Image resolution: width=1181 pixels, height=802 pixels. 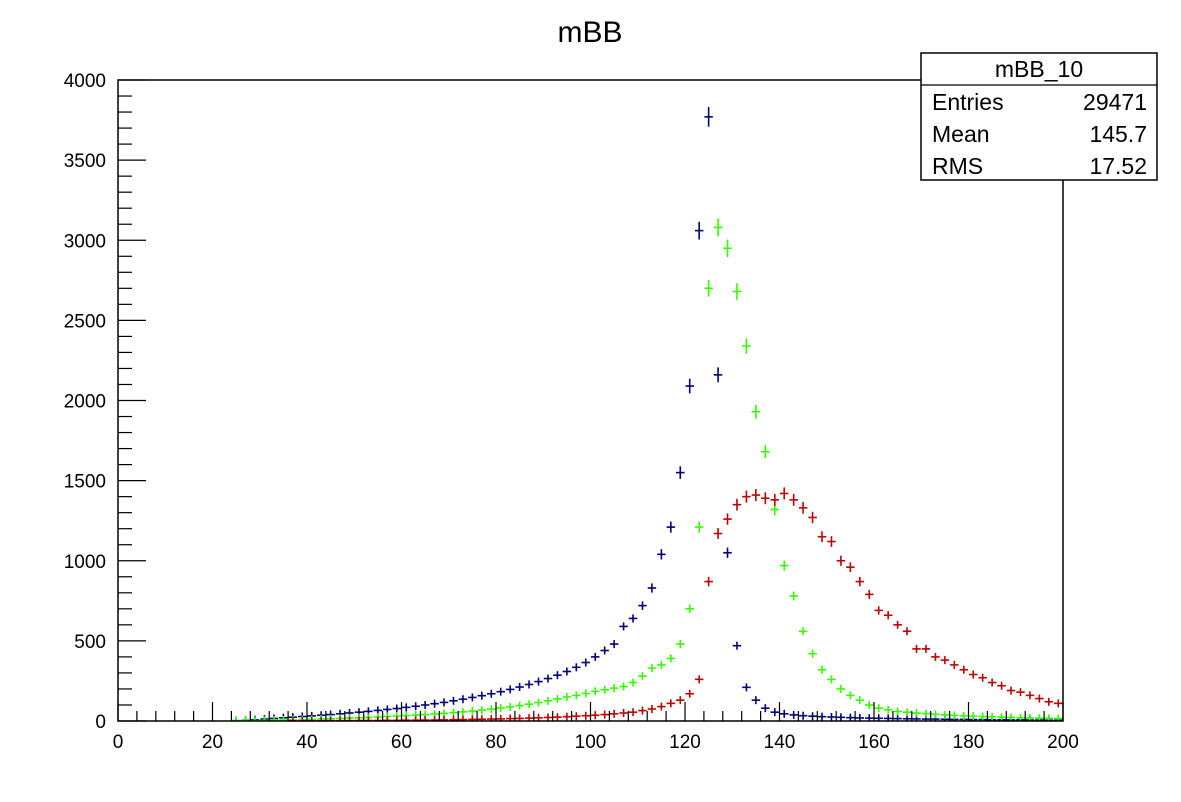 I want to click on stats-value-mean: 145.7, so click(x=1118, y=134).